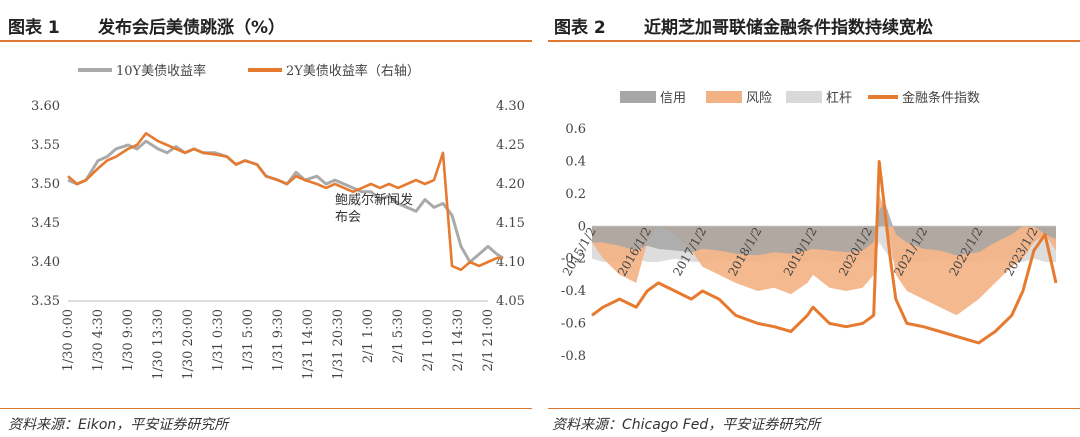 This screenshot has width=1080, height=437. Describe the element at coordinates (158, 344) in the screenshot. I see `x-tick-label: 1/30 13:30` at that location.